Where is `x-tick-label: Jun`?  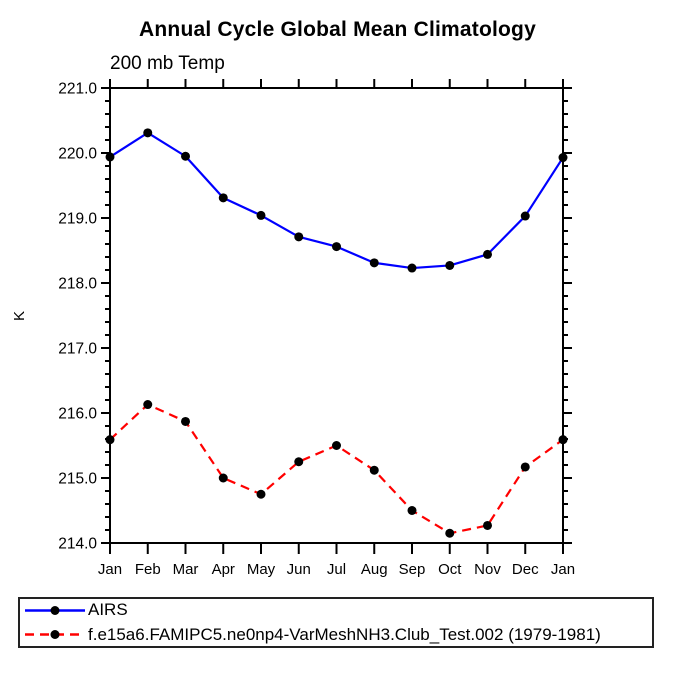
x-tick-label: Jun is located at coordinates (299, 569).